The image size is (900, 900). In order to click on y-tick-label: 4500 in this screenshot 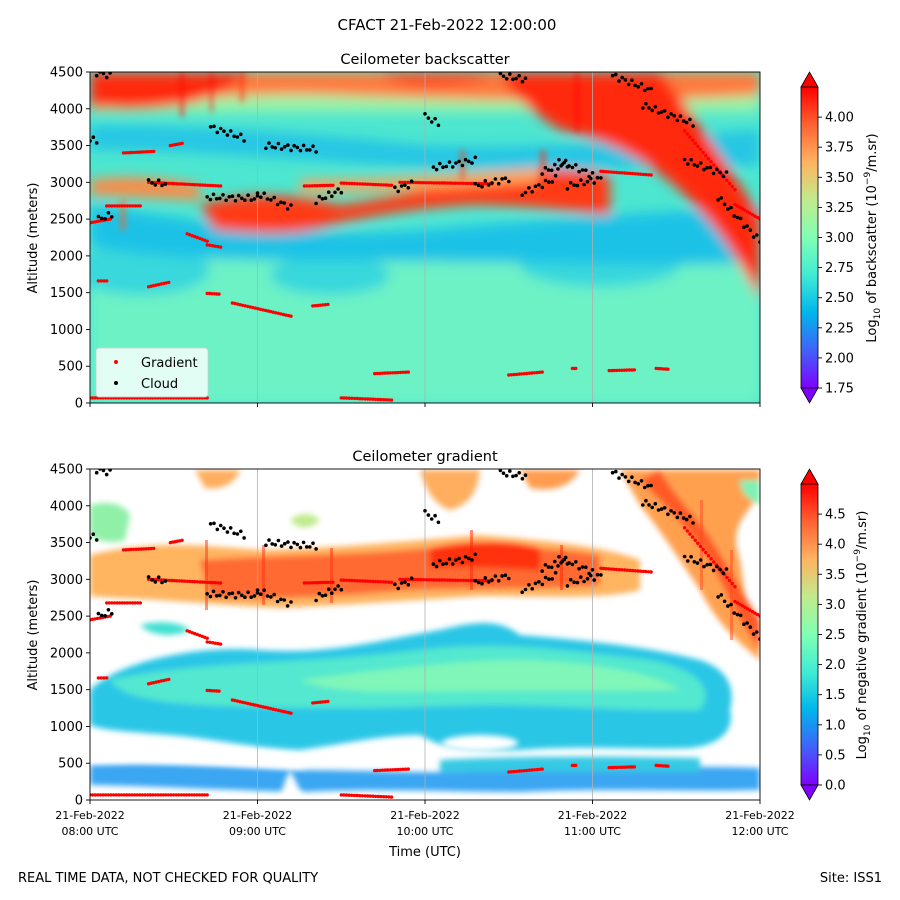, I will do `click(66, 470)`.